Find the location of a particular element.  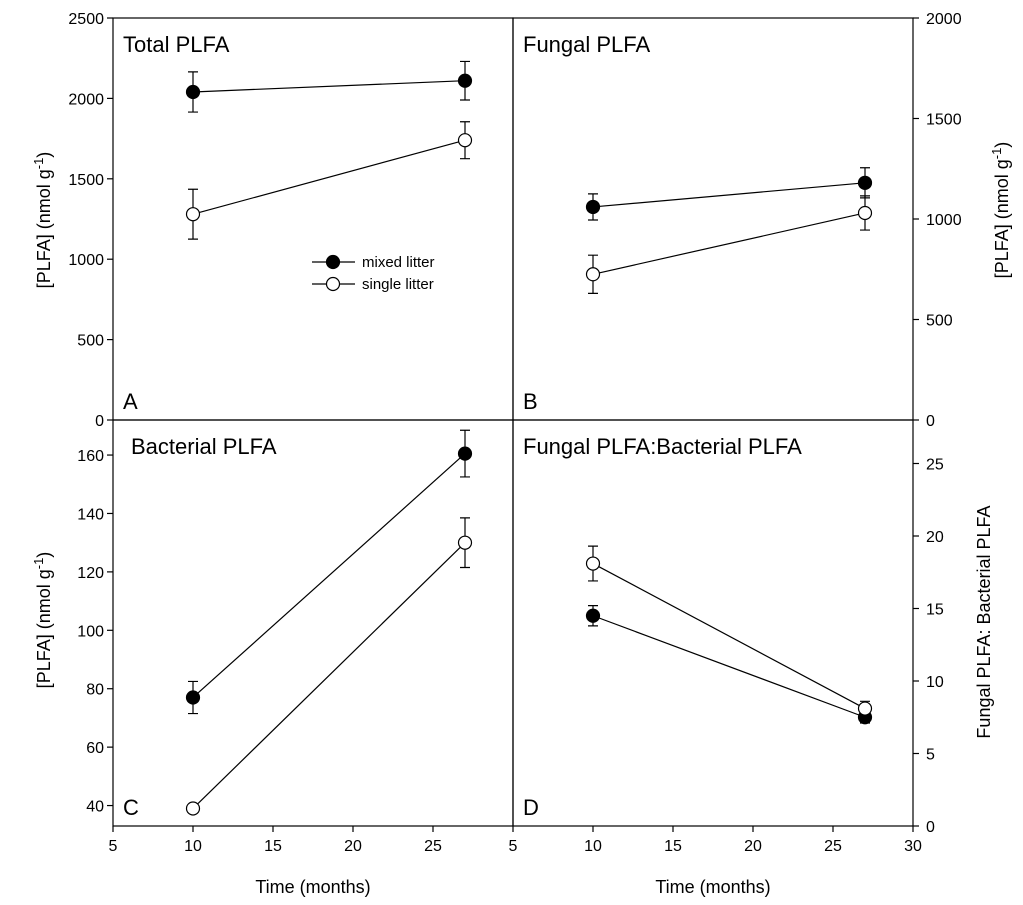

panel-c-letter: C is located at coordinates (131, 807).